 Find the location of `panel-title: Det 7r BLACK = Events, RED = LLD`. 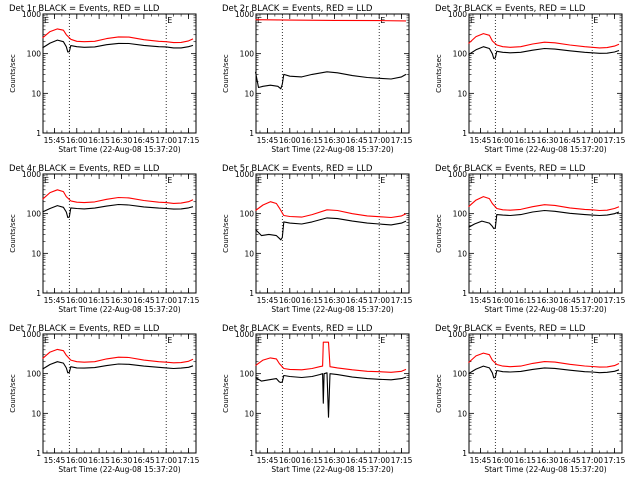

panel-title: Det 7r BLACK = Events, RED = LLD is located at coordinates (84, 329).